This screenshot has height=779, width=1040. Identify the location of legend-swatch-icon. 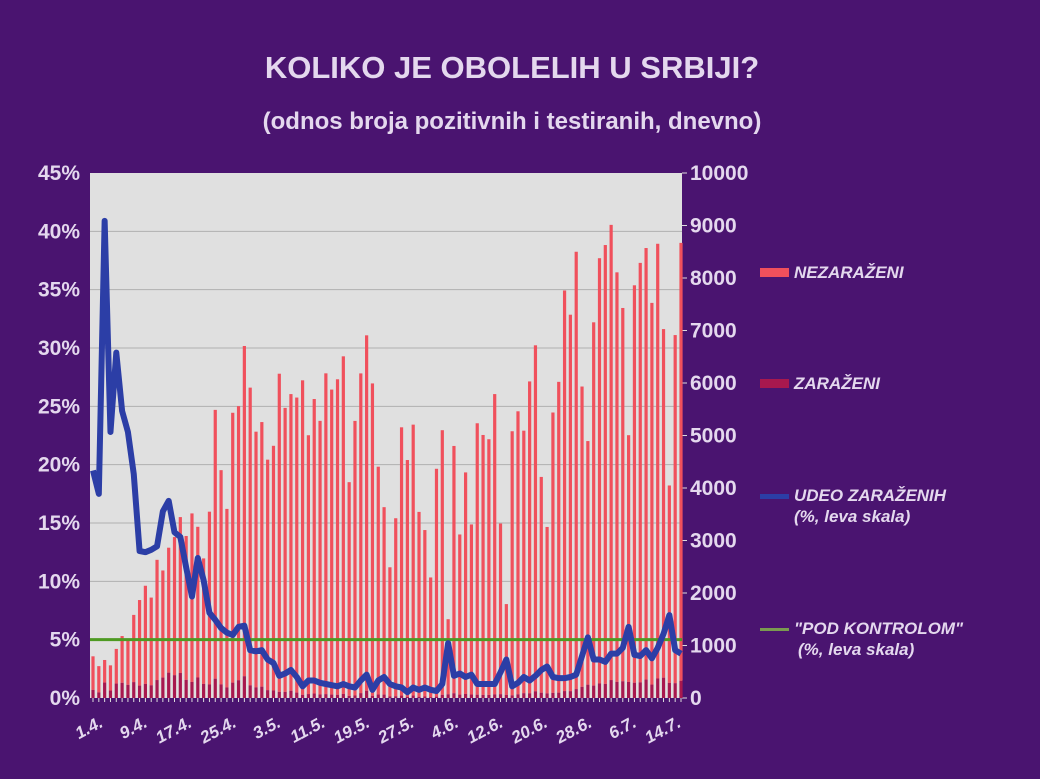
(774, 272).